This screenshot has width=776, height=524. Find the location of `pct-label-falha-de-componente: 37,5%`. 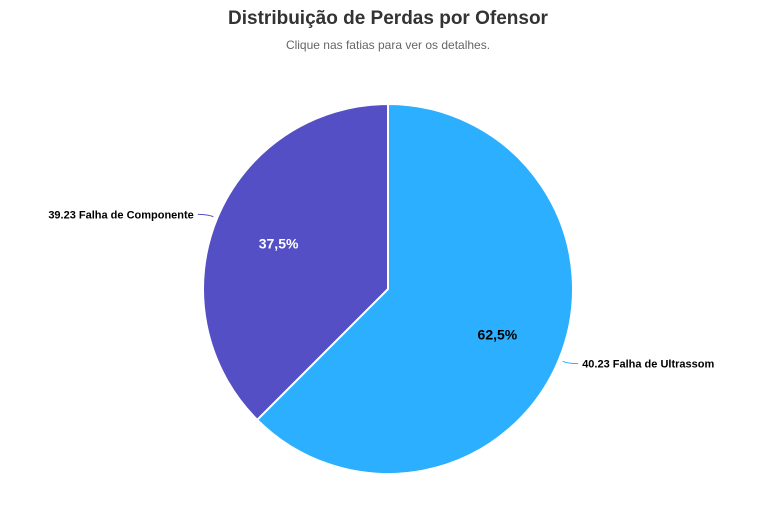

pct-label-falha-de-componente: 37,5% is located at coordinates (279, 244).